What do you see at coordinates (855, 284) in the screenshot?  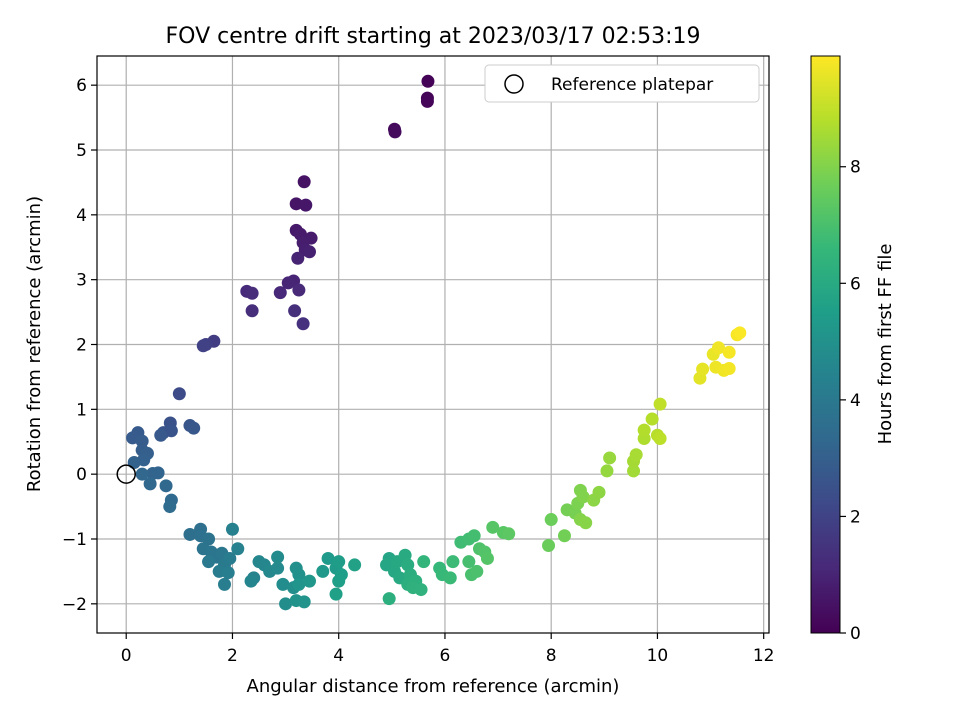 I see `colorbar-tick-label: 6` at bounding box center [855, 284].